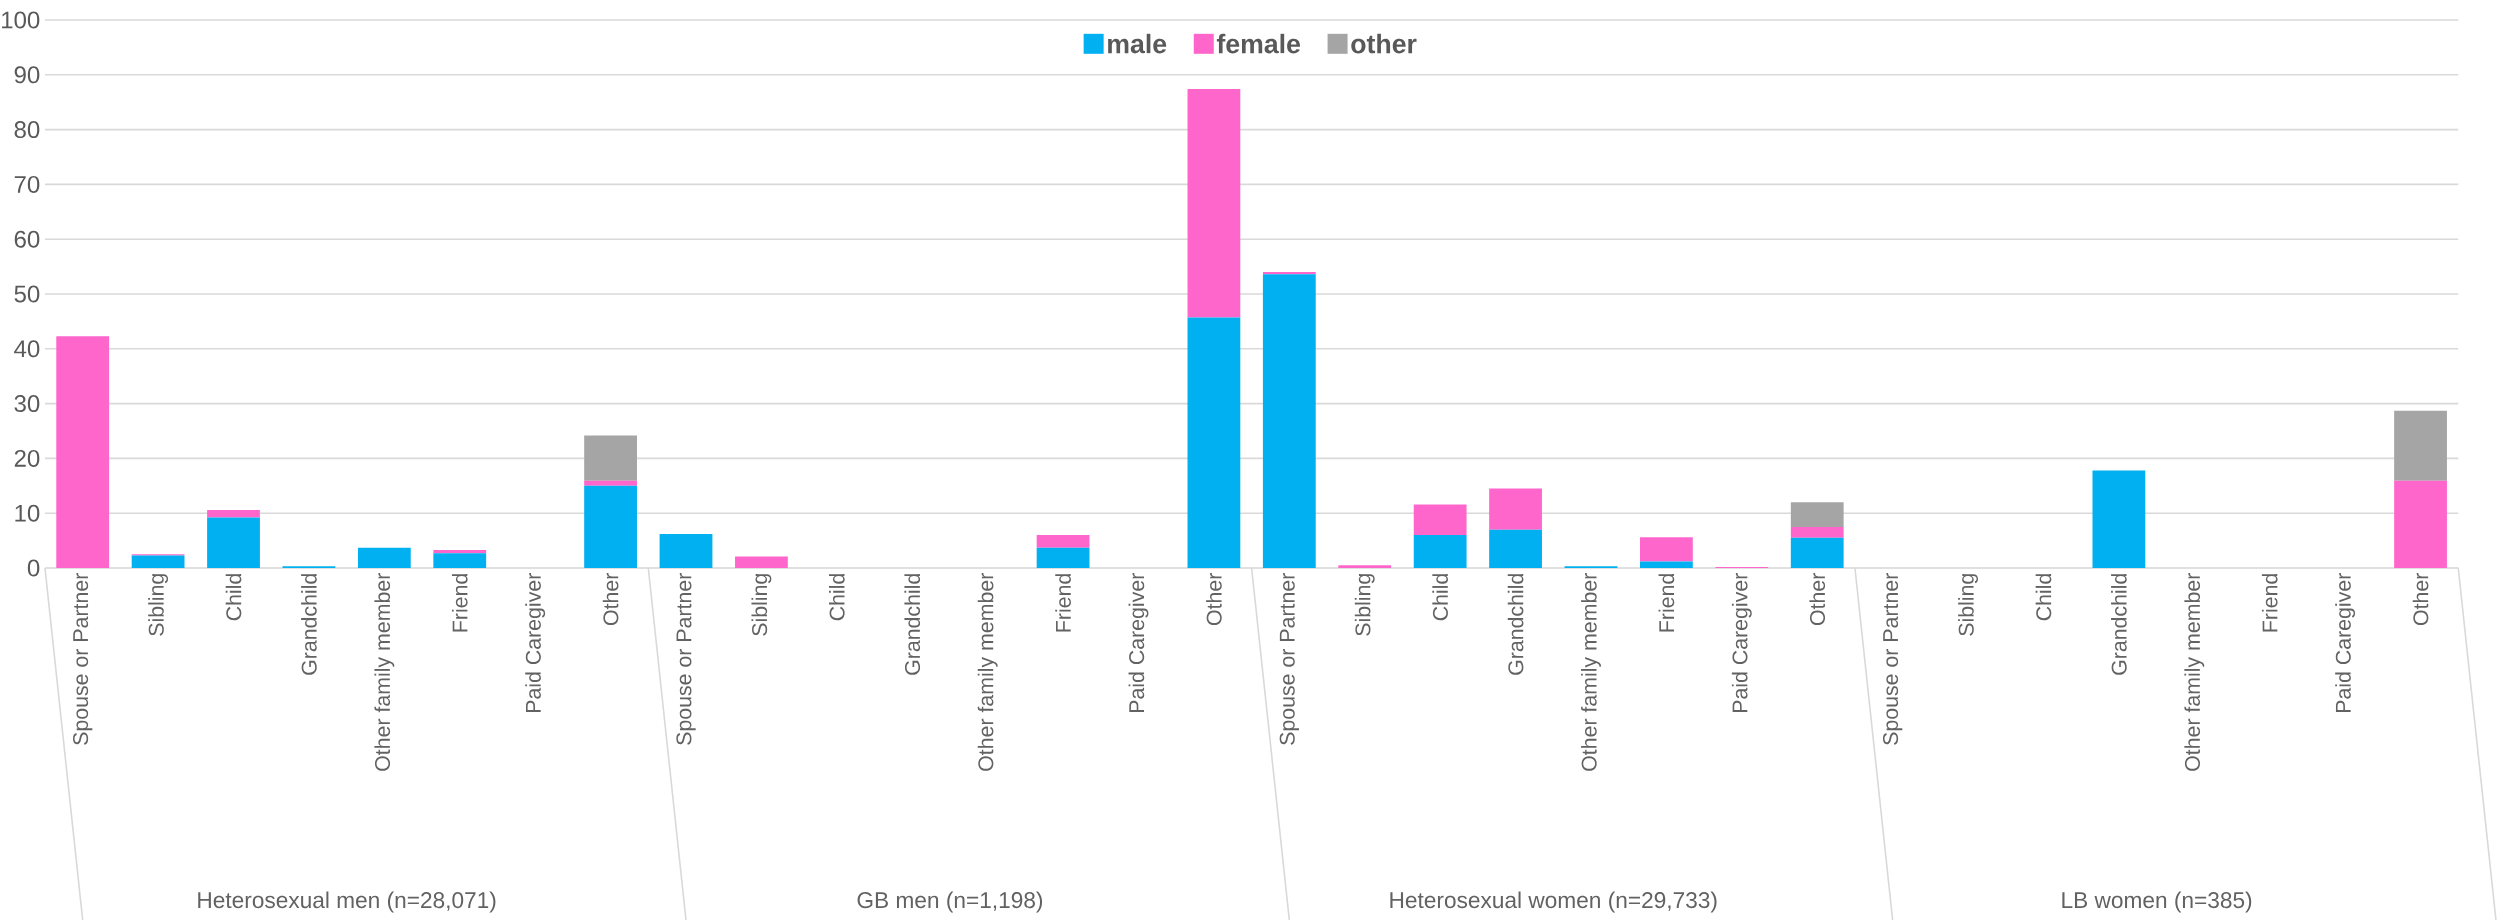 The height and width of the screenshot is (920, 2506). Describe the element at coordinates (27, 130) in the screenshot. I see `y-tick-label: 80` at that location.